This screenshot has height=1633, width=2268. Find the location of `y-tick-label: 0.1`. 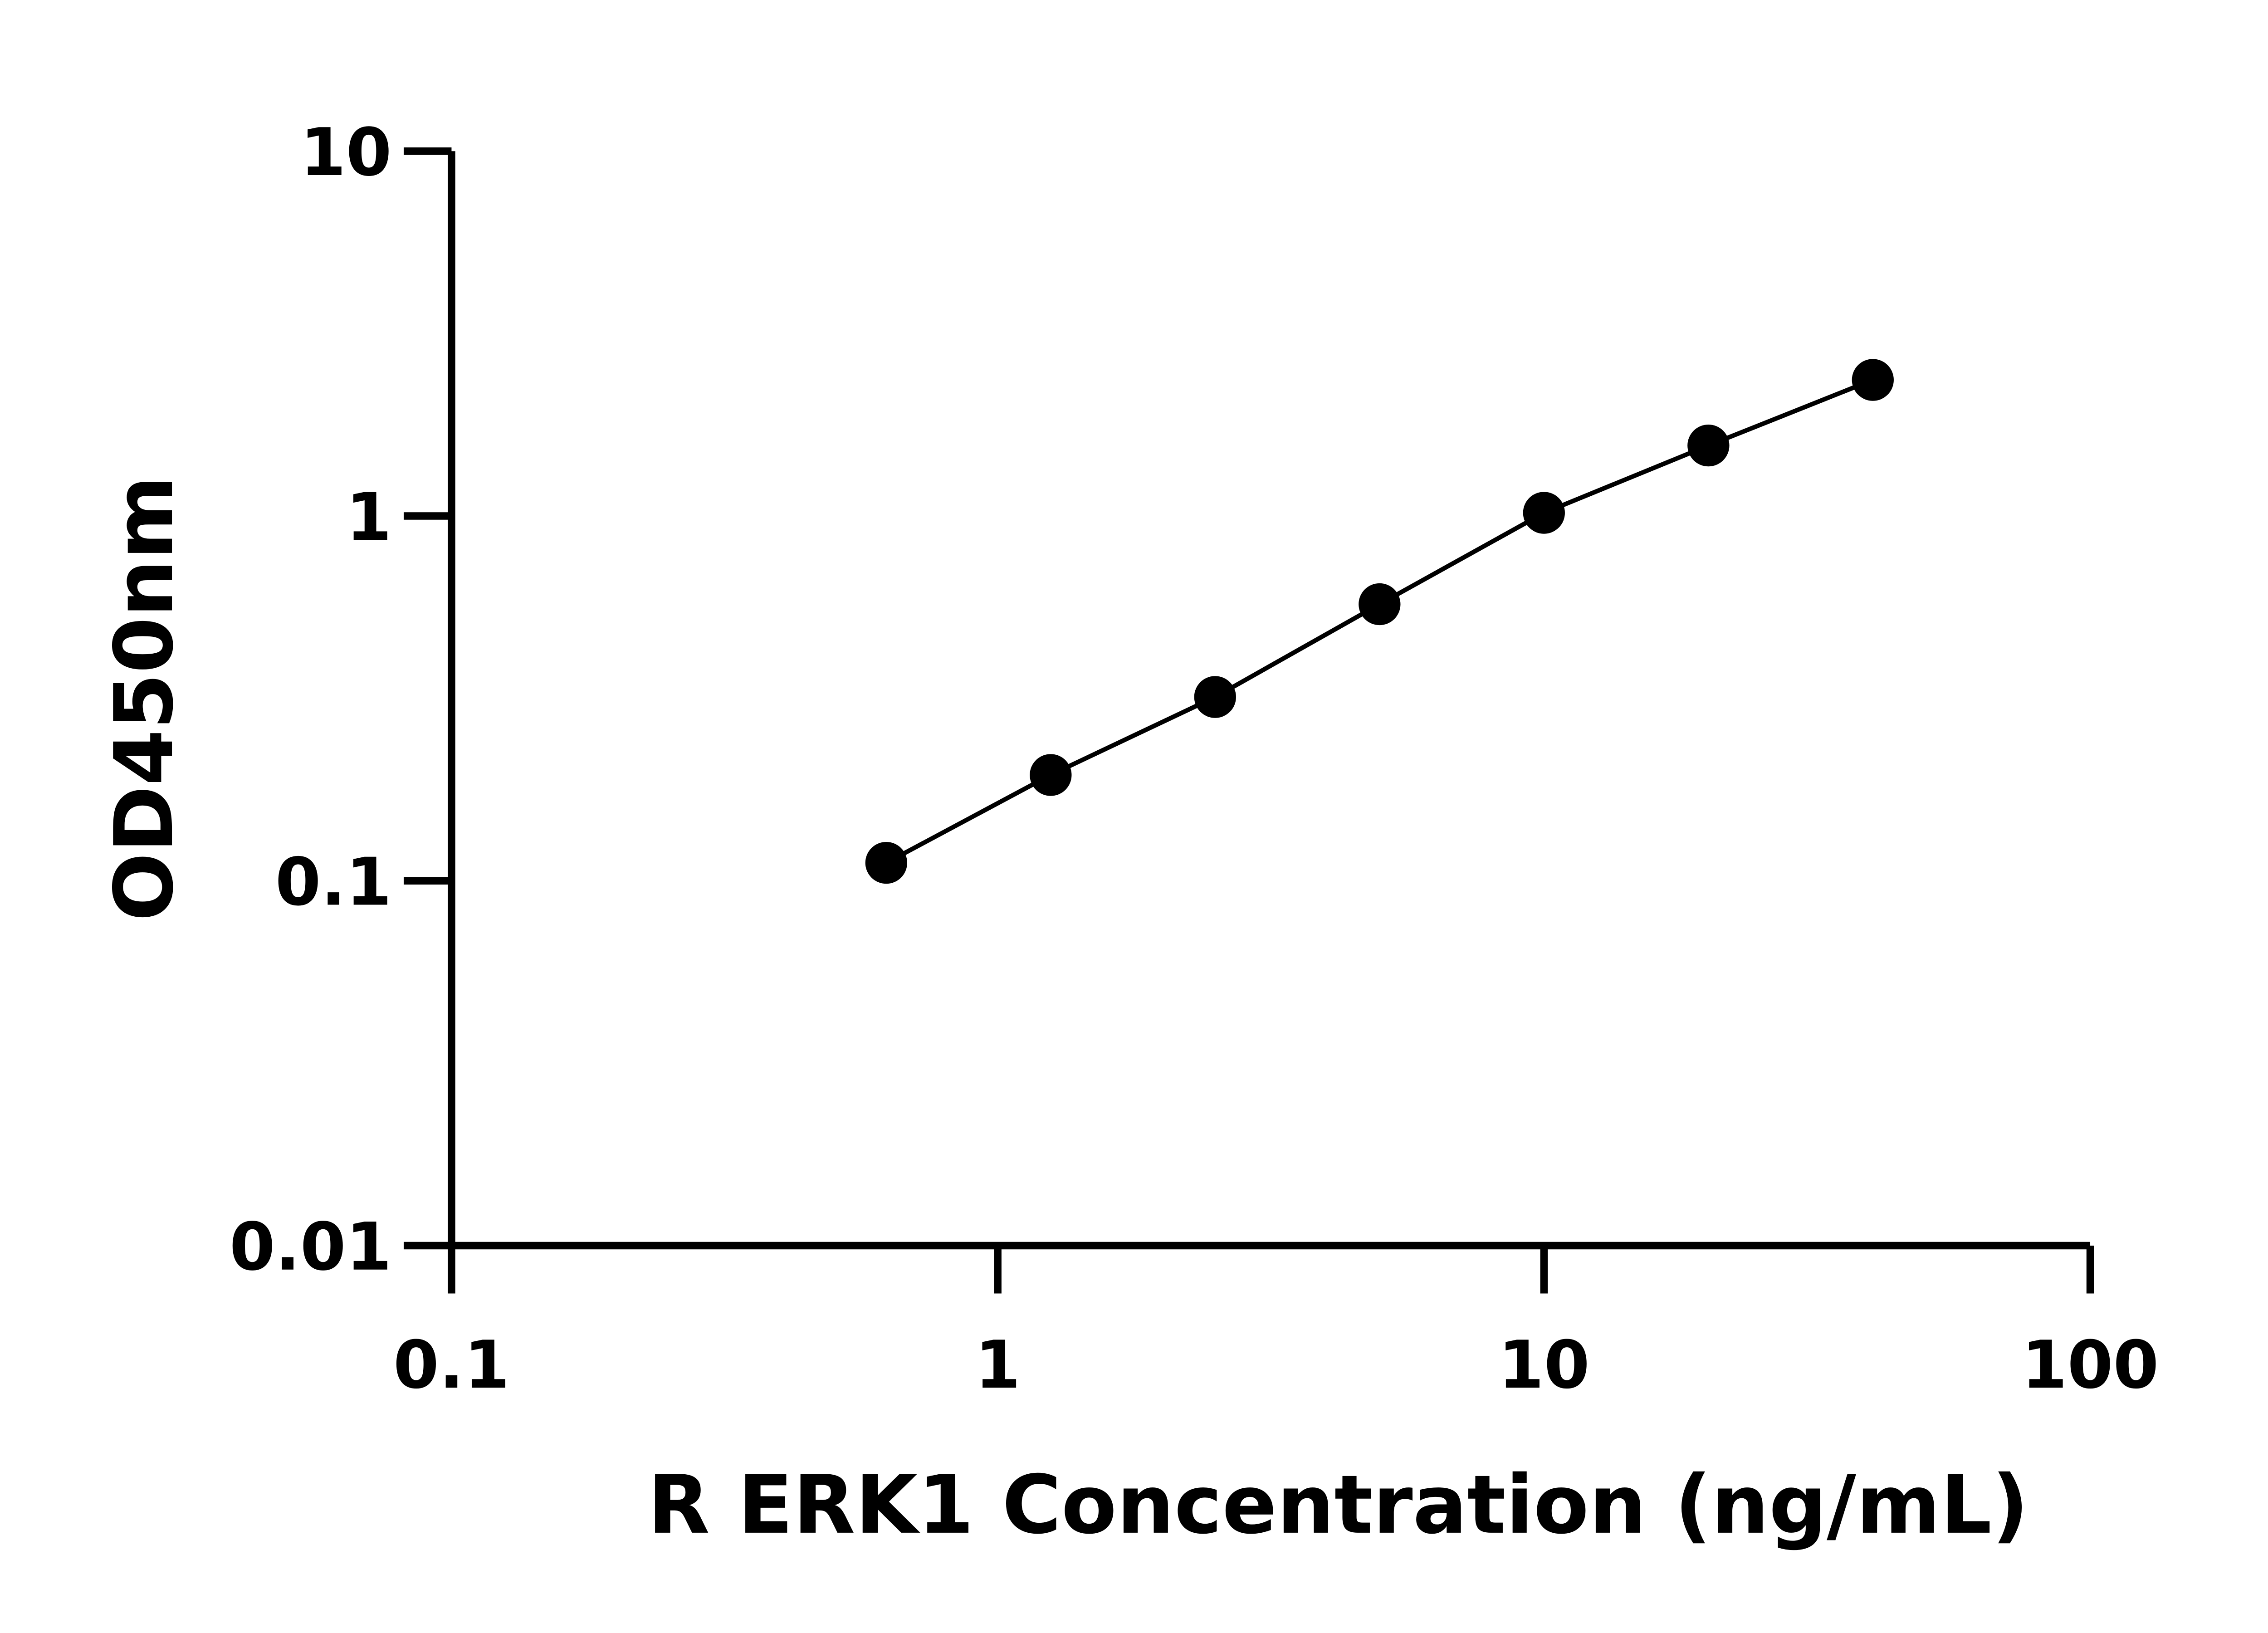

y-tick-label: 0.1 is located at coordinates (333, 882).